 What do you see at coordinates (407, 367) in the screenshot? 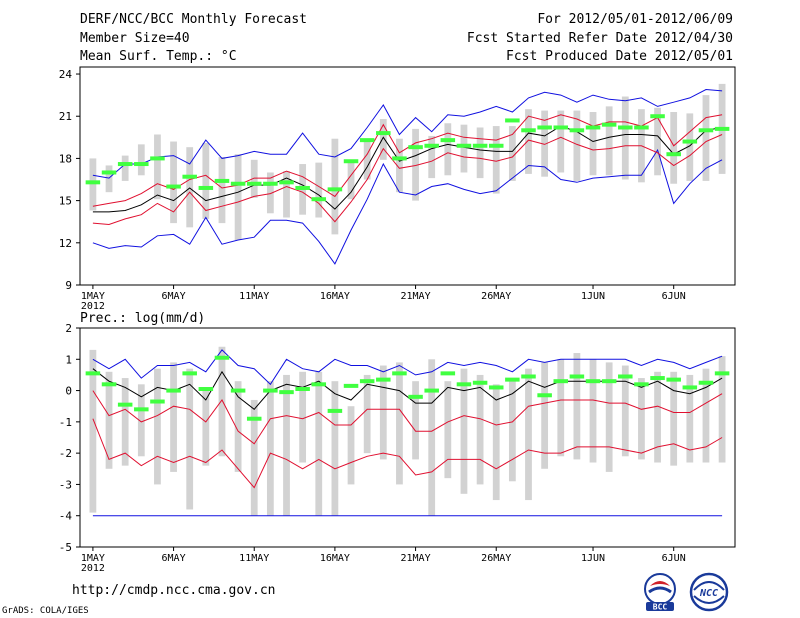
I see `max-line` at bounding box center [407, 367].